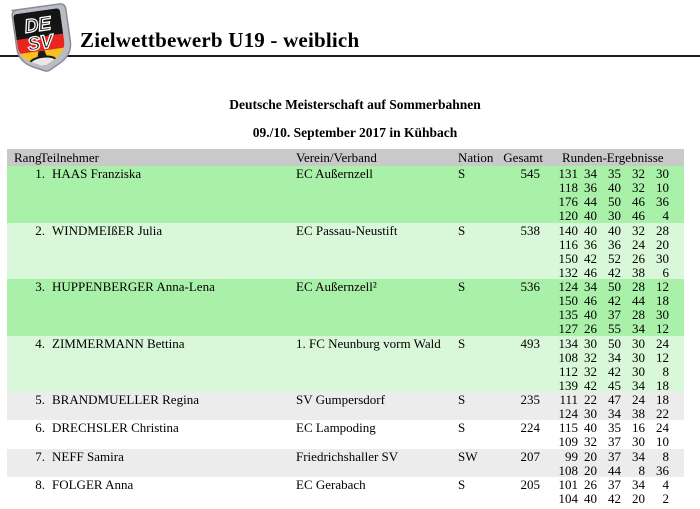 Image resolution: width=700 pixels, height=509 pixels. What do you see at coordinates (568, 272) in the screenshot?
I see `round-value: 132` at bounding box center [568, 272].